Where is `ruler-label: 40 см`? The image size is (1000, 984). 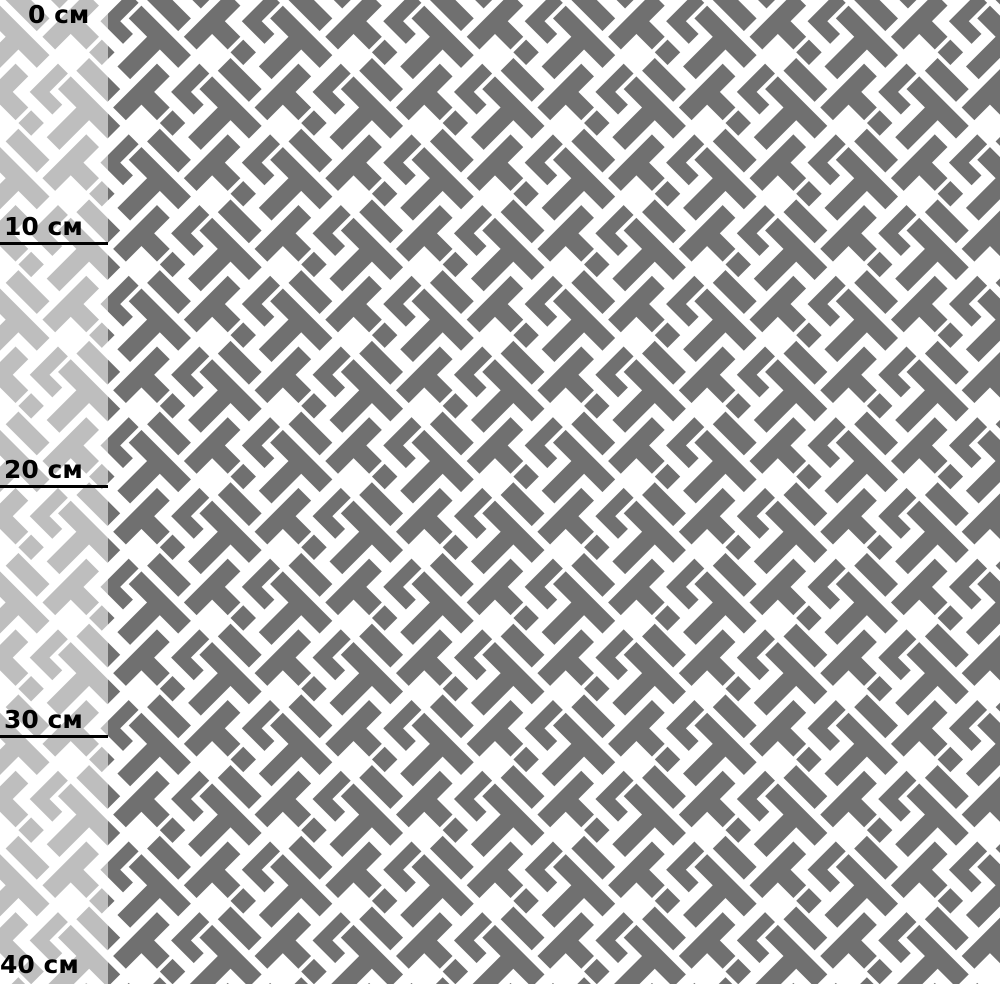 ruler-label: 40 см is located at coordinates (39, 964).